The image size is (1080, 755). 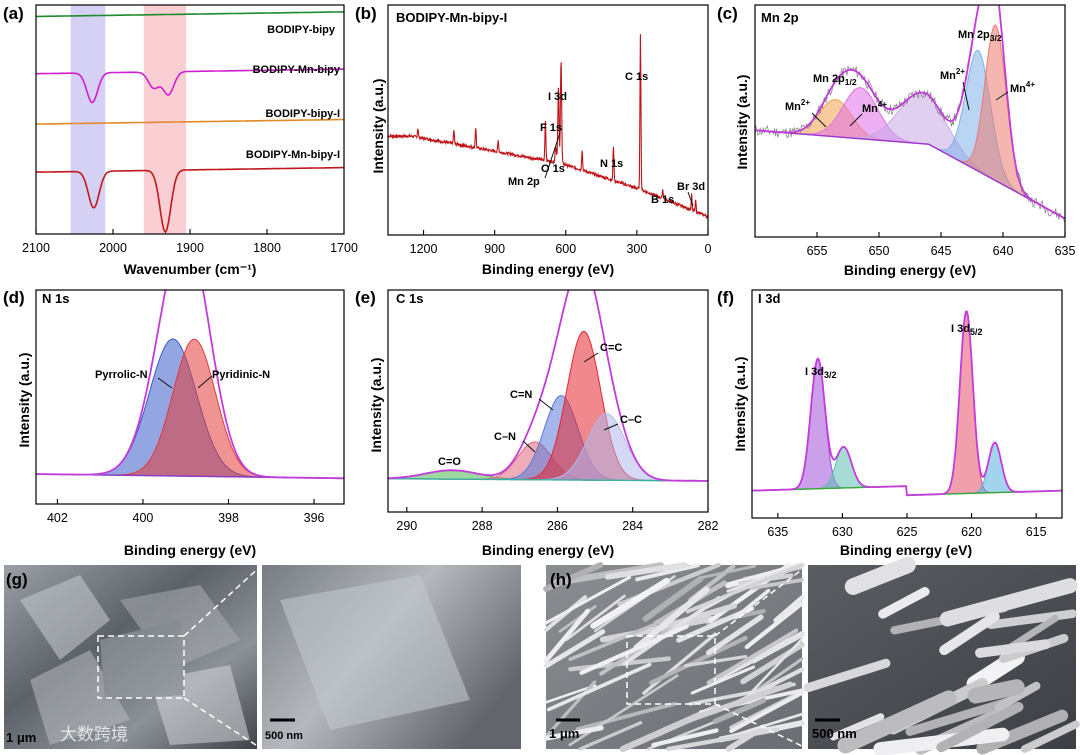 What do you see at coordinates (21, 737) in the screenshot?
I see `sem-g-overview-scale-label: 1 μm` at bounding box center [21, 737].